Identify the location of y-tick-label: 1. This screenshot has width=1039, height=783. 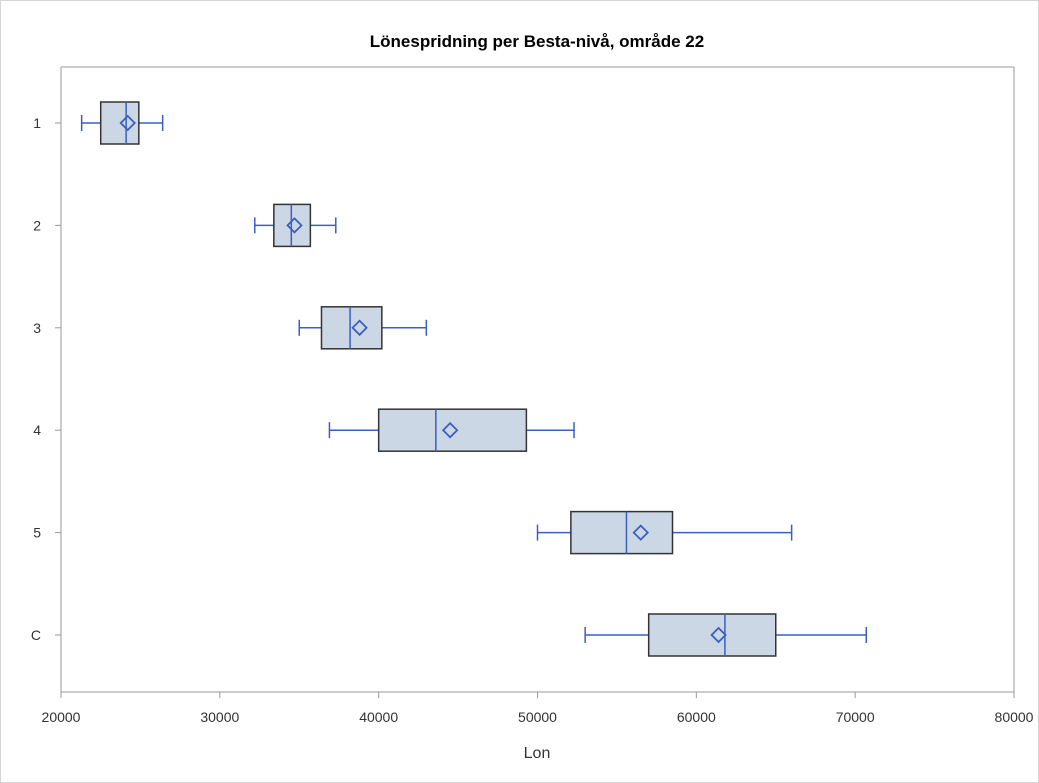
(37, 123).